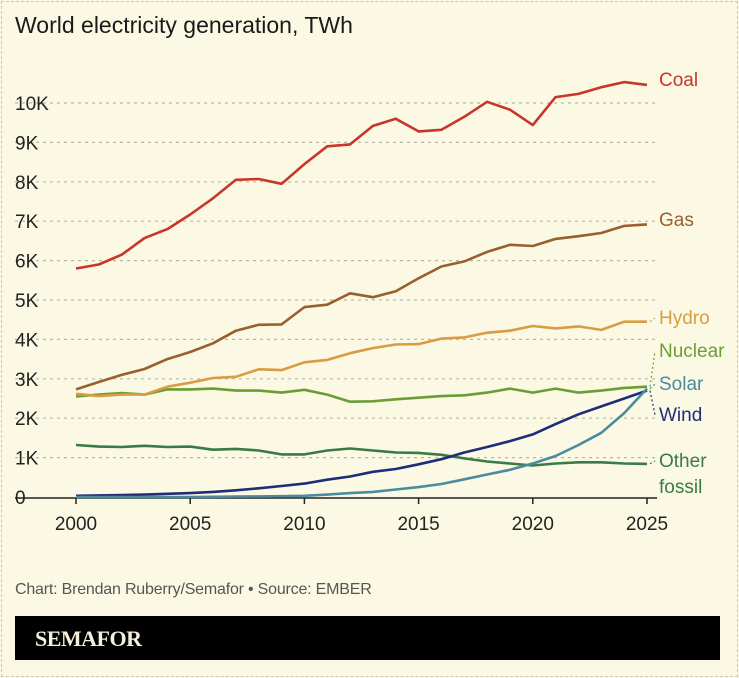 The image size is (739, 678). Describe the element at coordinates (190, 524) in the screenshot. I see `x-tick-label: 2005` at that location.